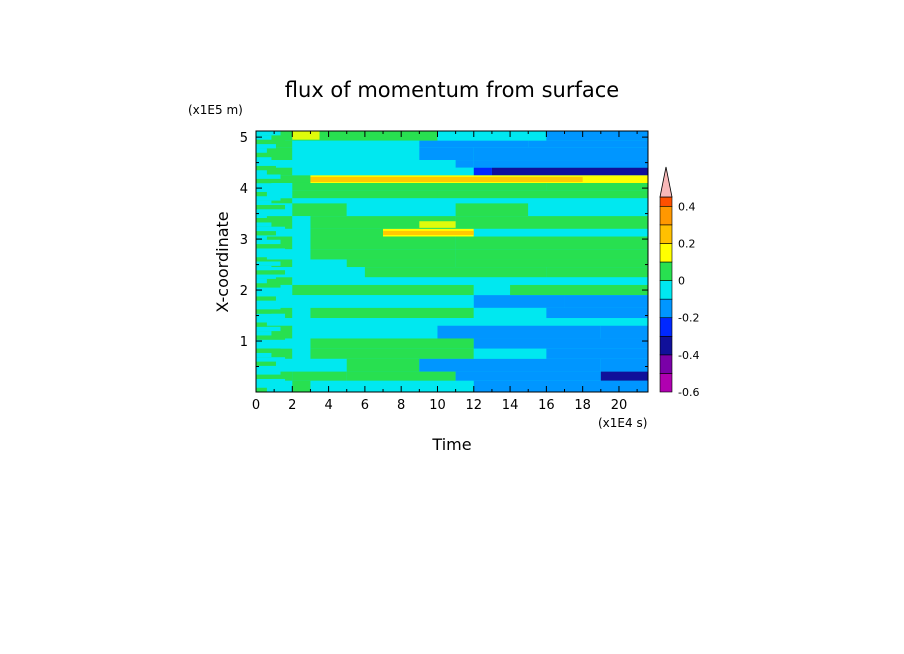 This screenshot has height=654, width=904. Describe the element at coordinates (401, 405) in the screenshot. I see `x-tick-label: 8` at that location.